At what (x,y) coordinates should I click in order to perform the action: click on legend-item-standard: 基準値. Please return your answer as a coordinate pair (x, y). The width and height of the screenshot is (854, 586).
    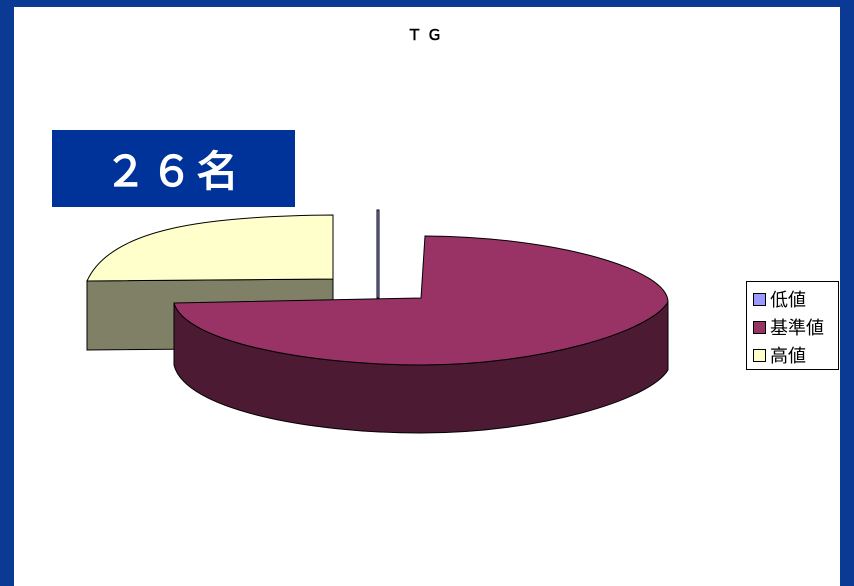
    Looking at the image, I should click on (795, 327).